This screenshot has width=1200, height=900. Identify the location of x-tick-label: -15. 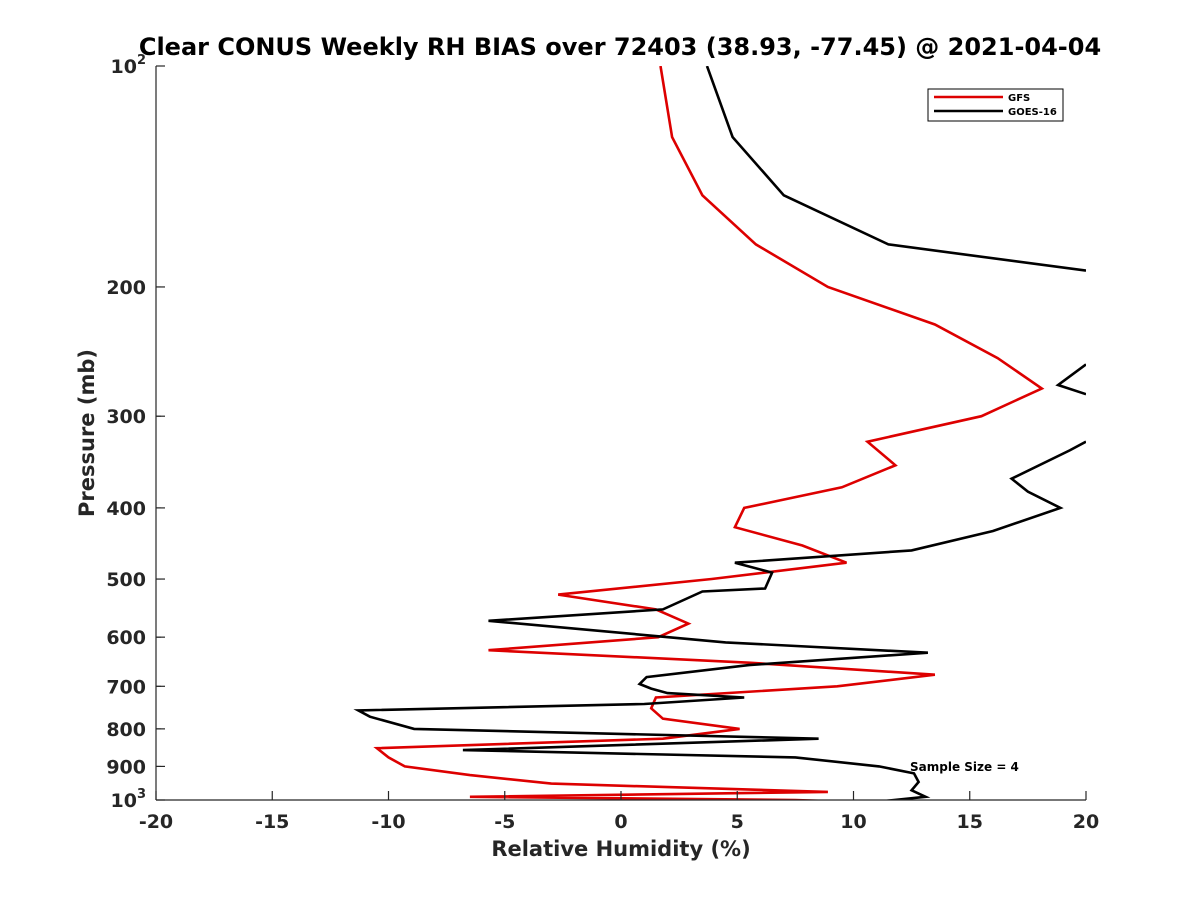
(272, 822).